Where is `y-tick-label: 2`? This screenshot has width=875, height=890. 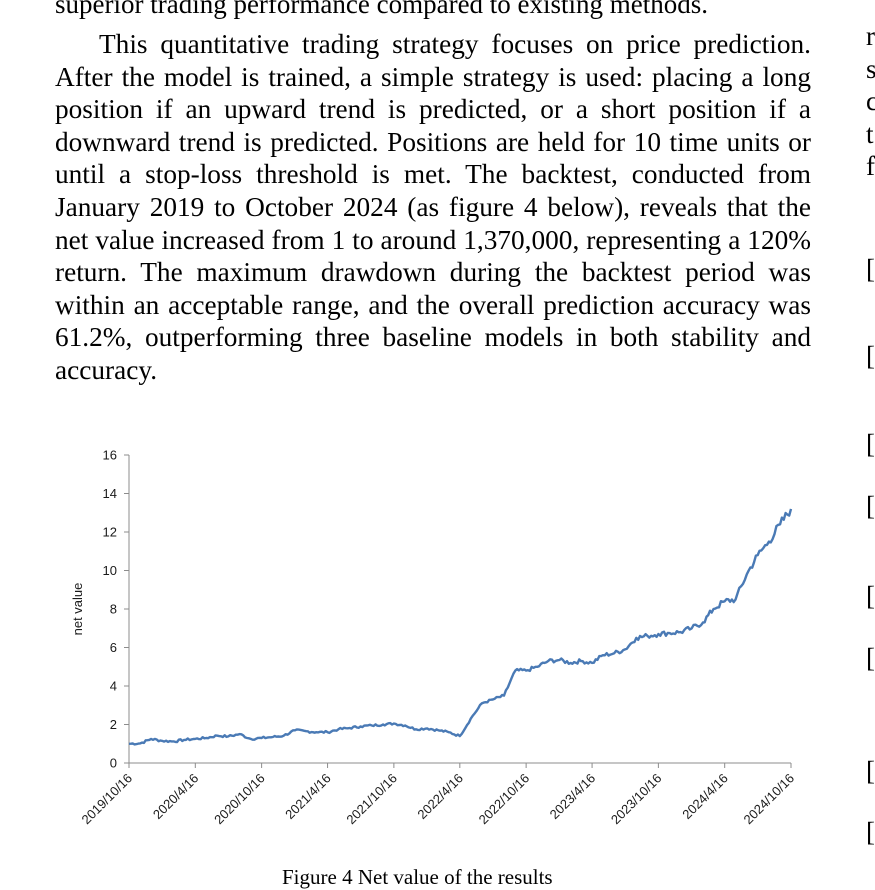 y-tick-label: 2 is located at coordinates (113, 724).